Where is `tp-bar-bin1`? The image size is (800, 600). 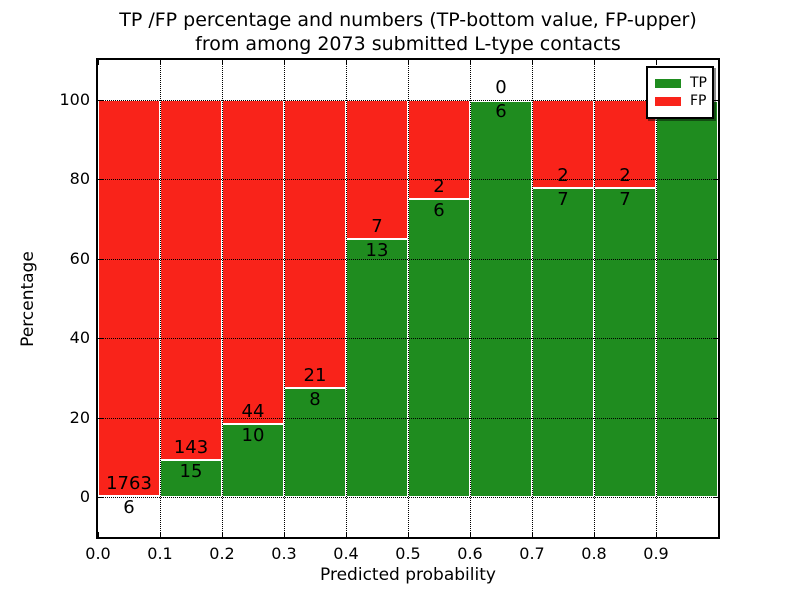 tp-bar-bin1 is located at coordinates (191, 478).